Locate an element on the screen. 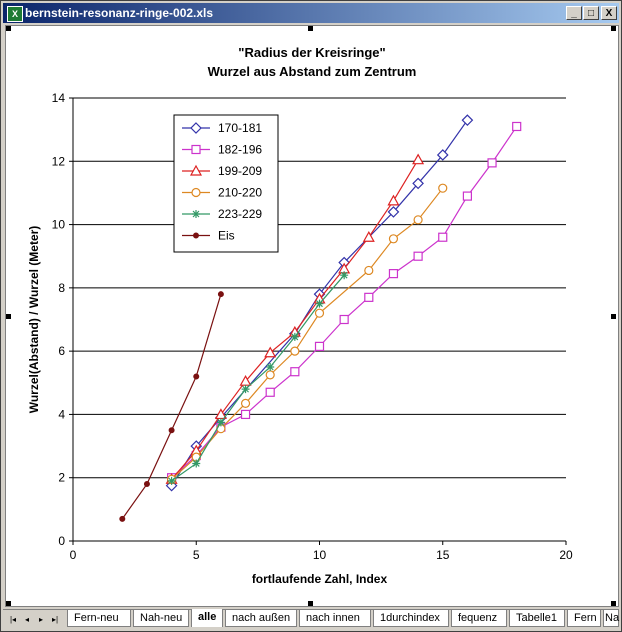 This screenshot has width=622, height=632. tab-fern: Fern is located at coordinates (584, 618).